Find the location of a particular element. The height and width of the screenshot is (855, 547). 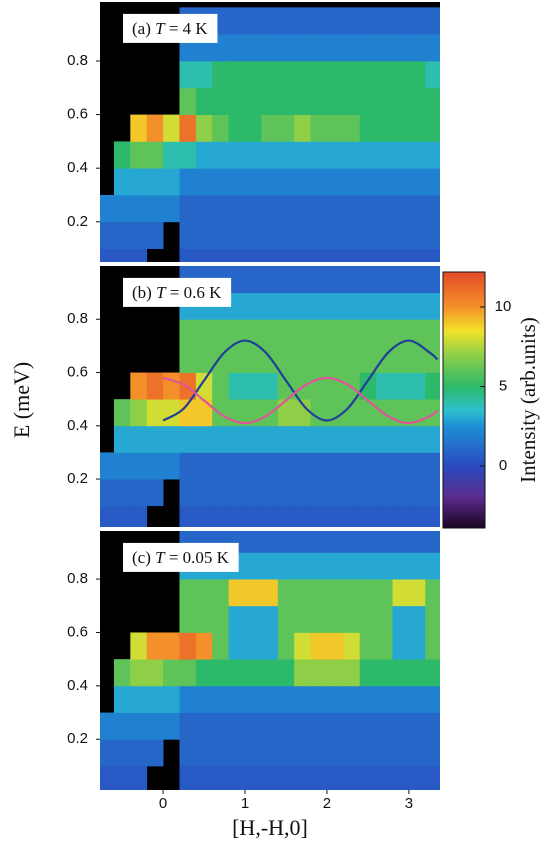

dispersion-line is located at coordinates (300, 400).